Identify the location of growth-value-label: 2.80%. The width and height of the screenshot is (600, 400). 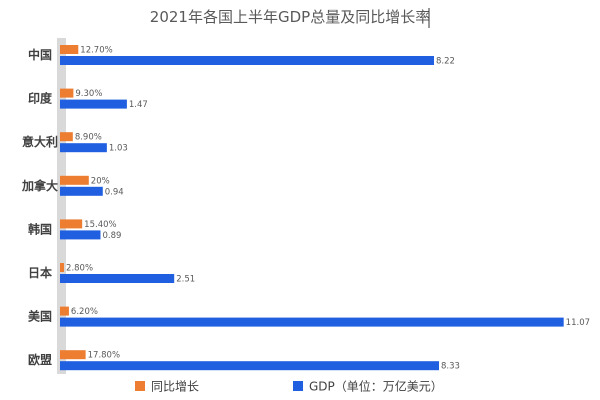
(79, 269).